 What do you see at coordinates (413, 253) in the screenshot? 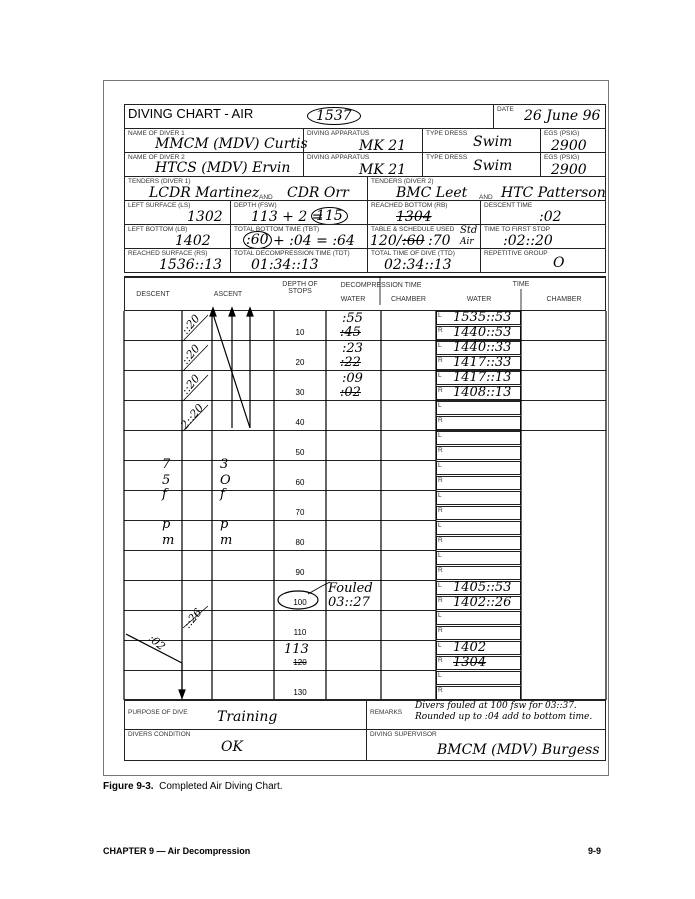
I see `ttd-label: TOTAL TIME OF DIVE (TTD)` at bounding box center [413, 253].